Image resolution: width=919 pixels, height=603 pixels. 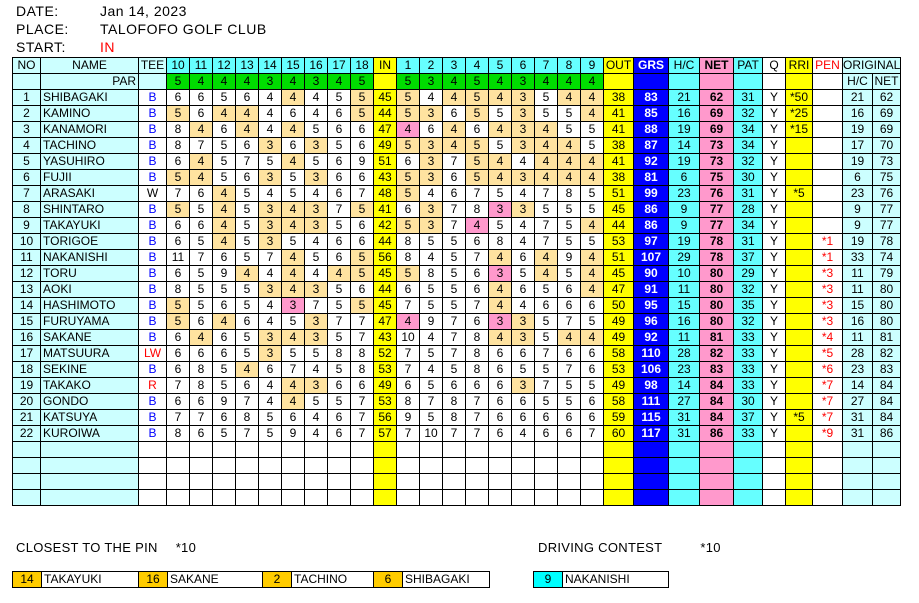 What do you see at coordinates (716, 113) in the screenshot?
I see `player-net: 69` at bounding box center [716, 113].